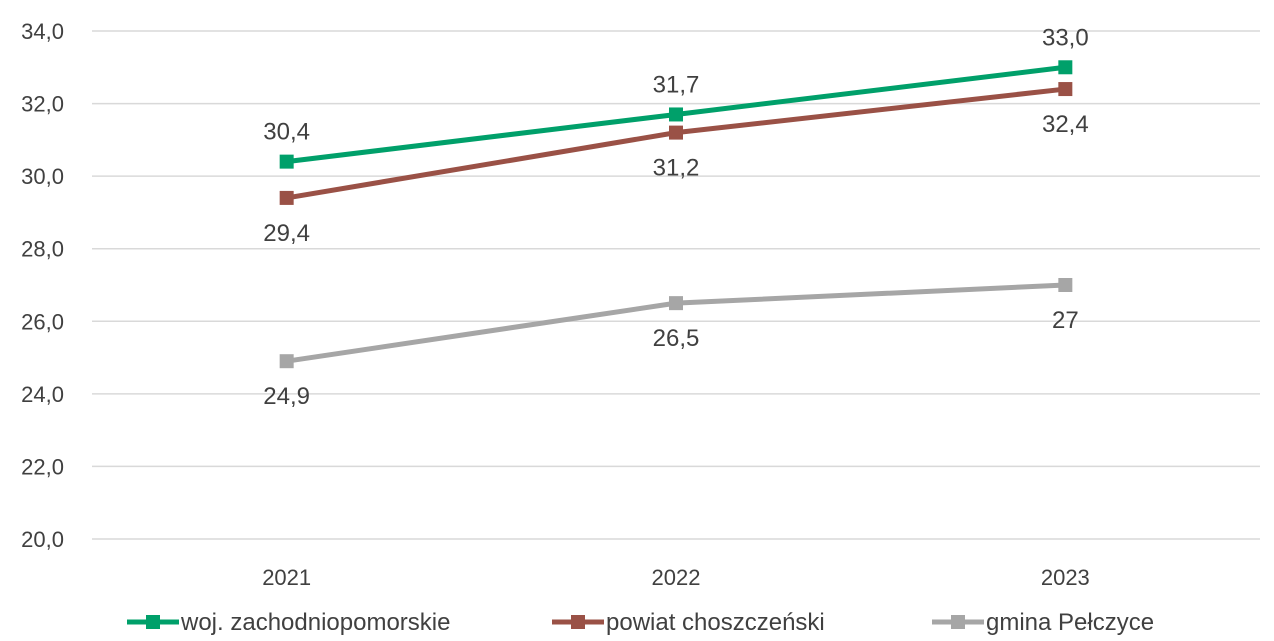 Image resolution: width=1274 pixels, height=641 pixels. Describe the element at coordinates (42, 249) in the screenshot. I see `y-tick-label: 28,0` at that location.